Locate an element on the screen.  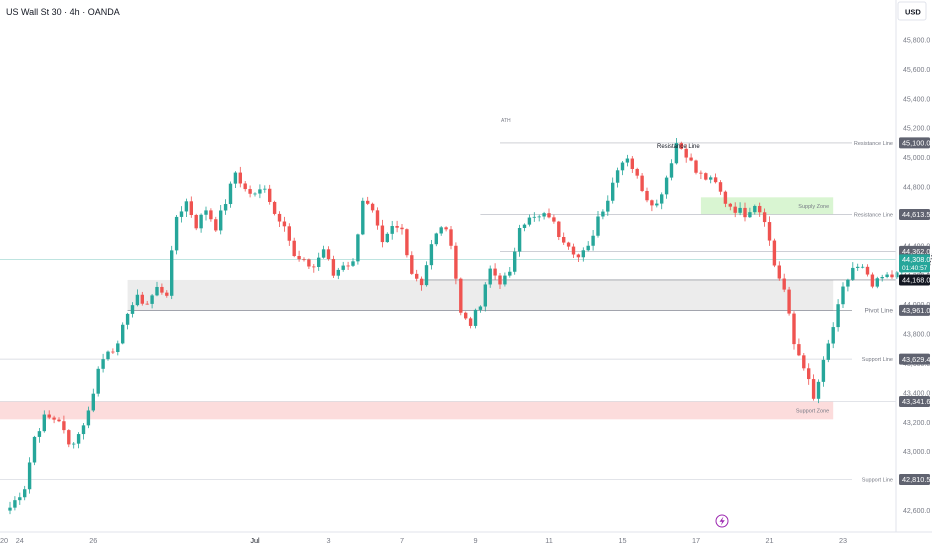
price-tag-bg is located at coordinates (914, 214).